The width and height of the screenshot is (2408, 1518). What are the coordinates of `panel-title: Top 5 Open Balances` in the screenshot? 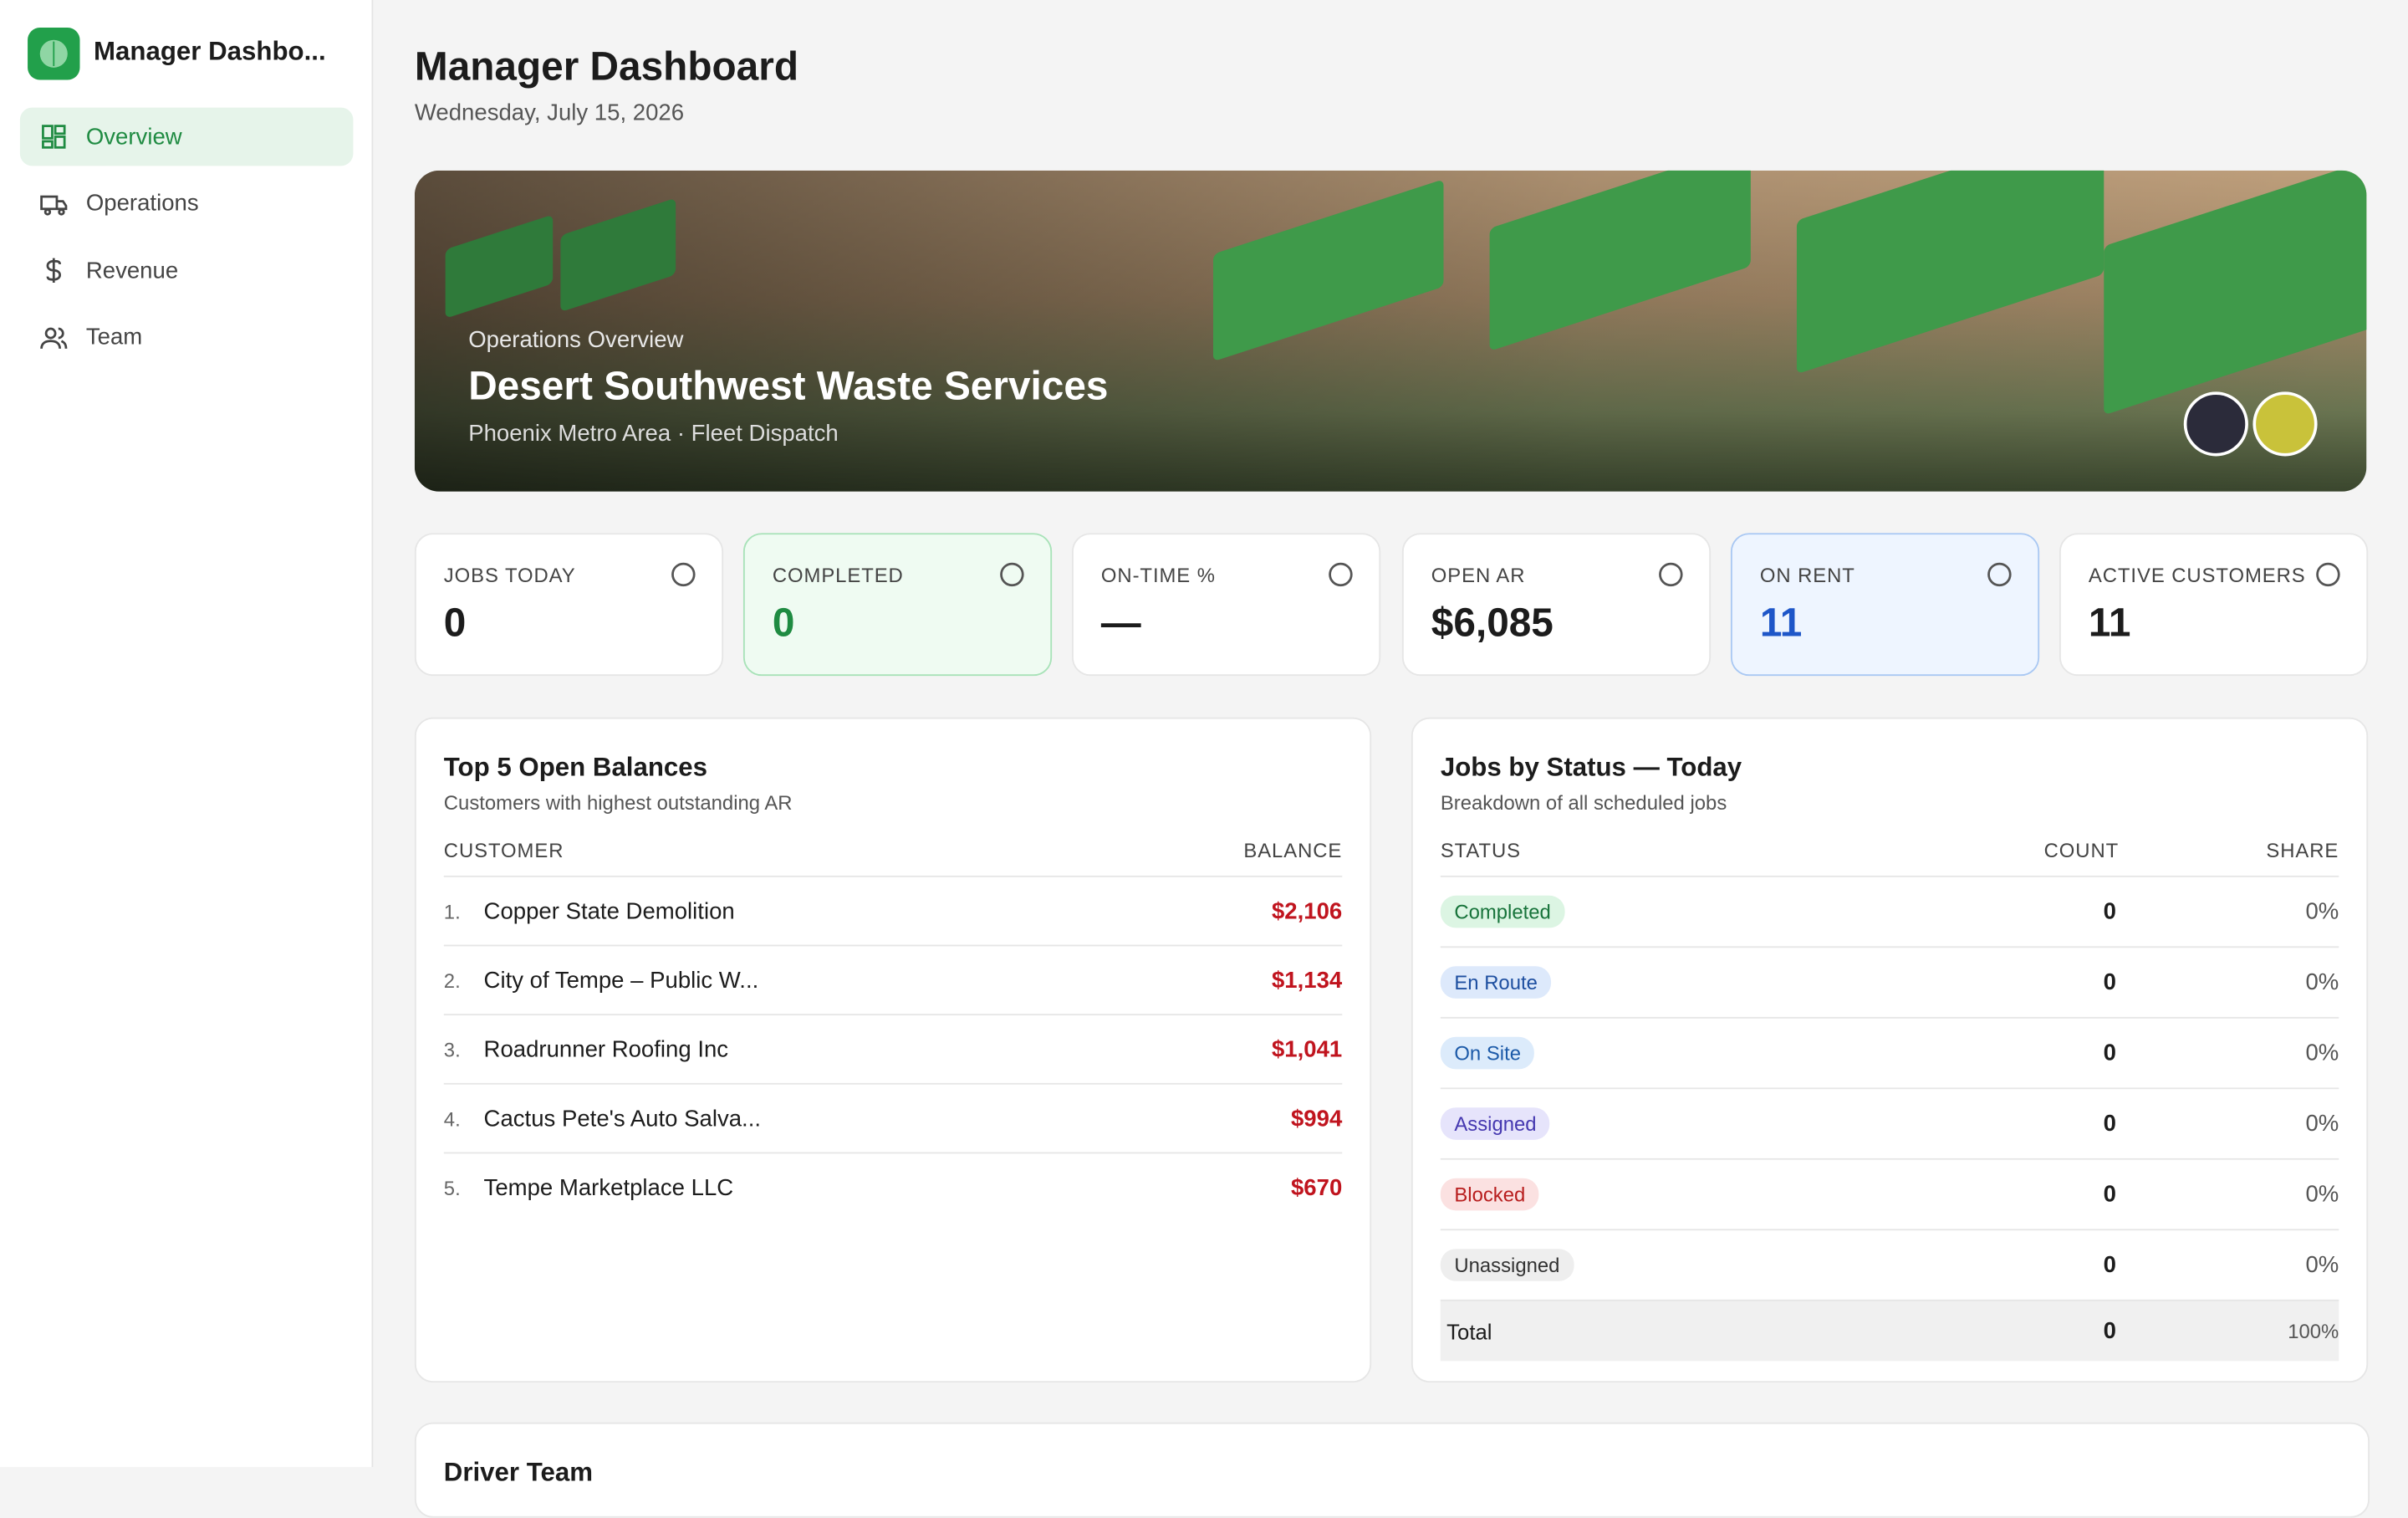 It's located at (575, 767).